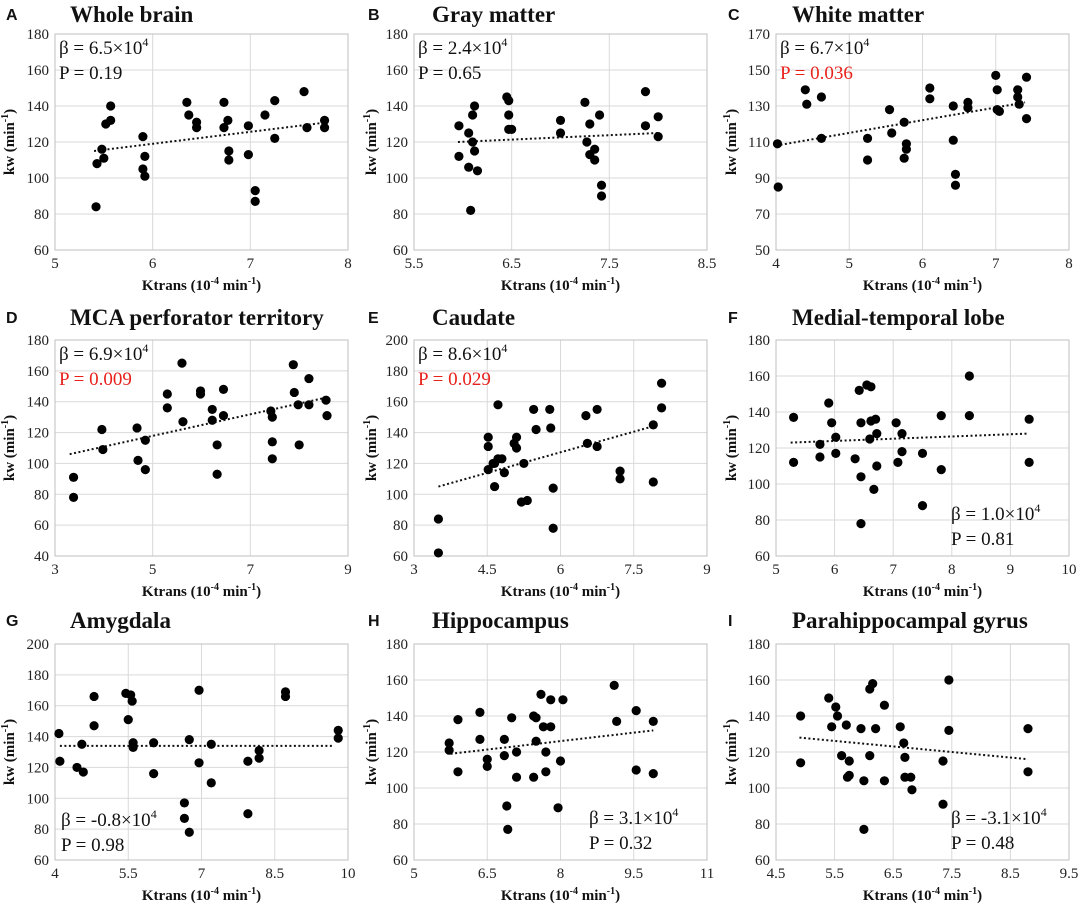  I want to click on x-ticks: 5 6.5 8 9.5 11, so click(562, 874).